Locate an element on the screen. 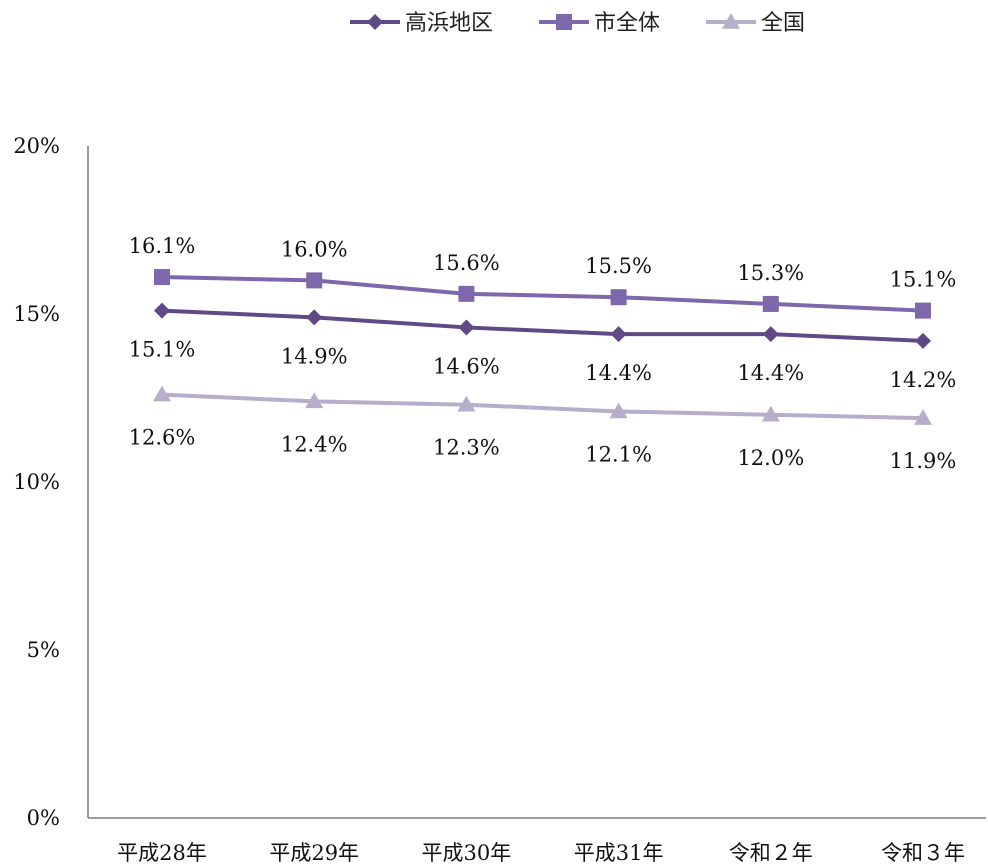  x-tick-label: 令和３年 is located at coordinates (923, 853).